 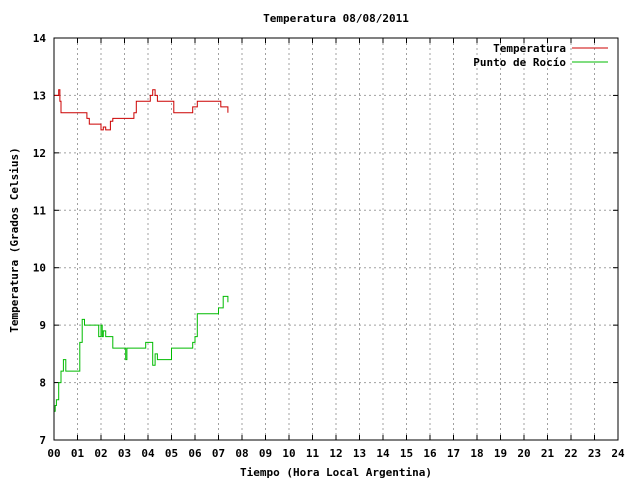 I want to click on x-tick-label: 05, so click(x=171, y=453).